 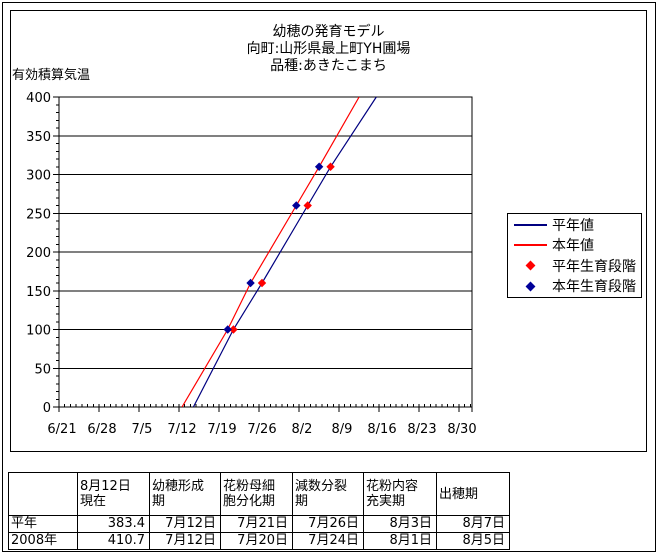 I want to click on legend-row-heinen-line: 平年値, so click(x=574, y=225).